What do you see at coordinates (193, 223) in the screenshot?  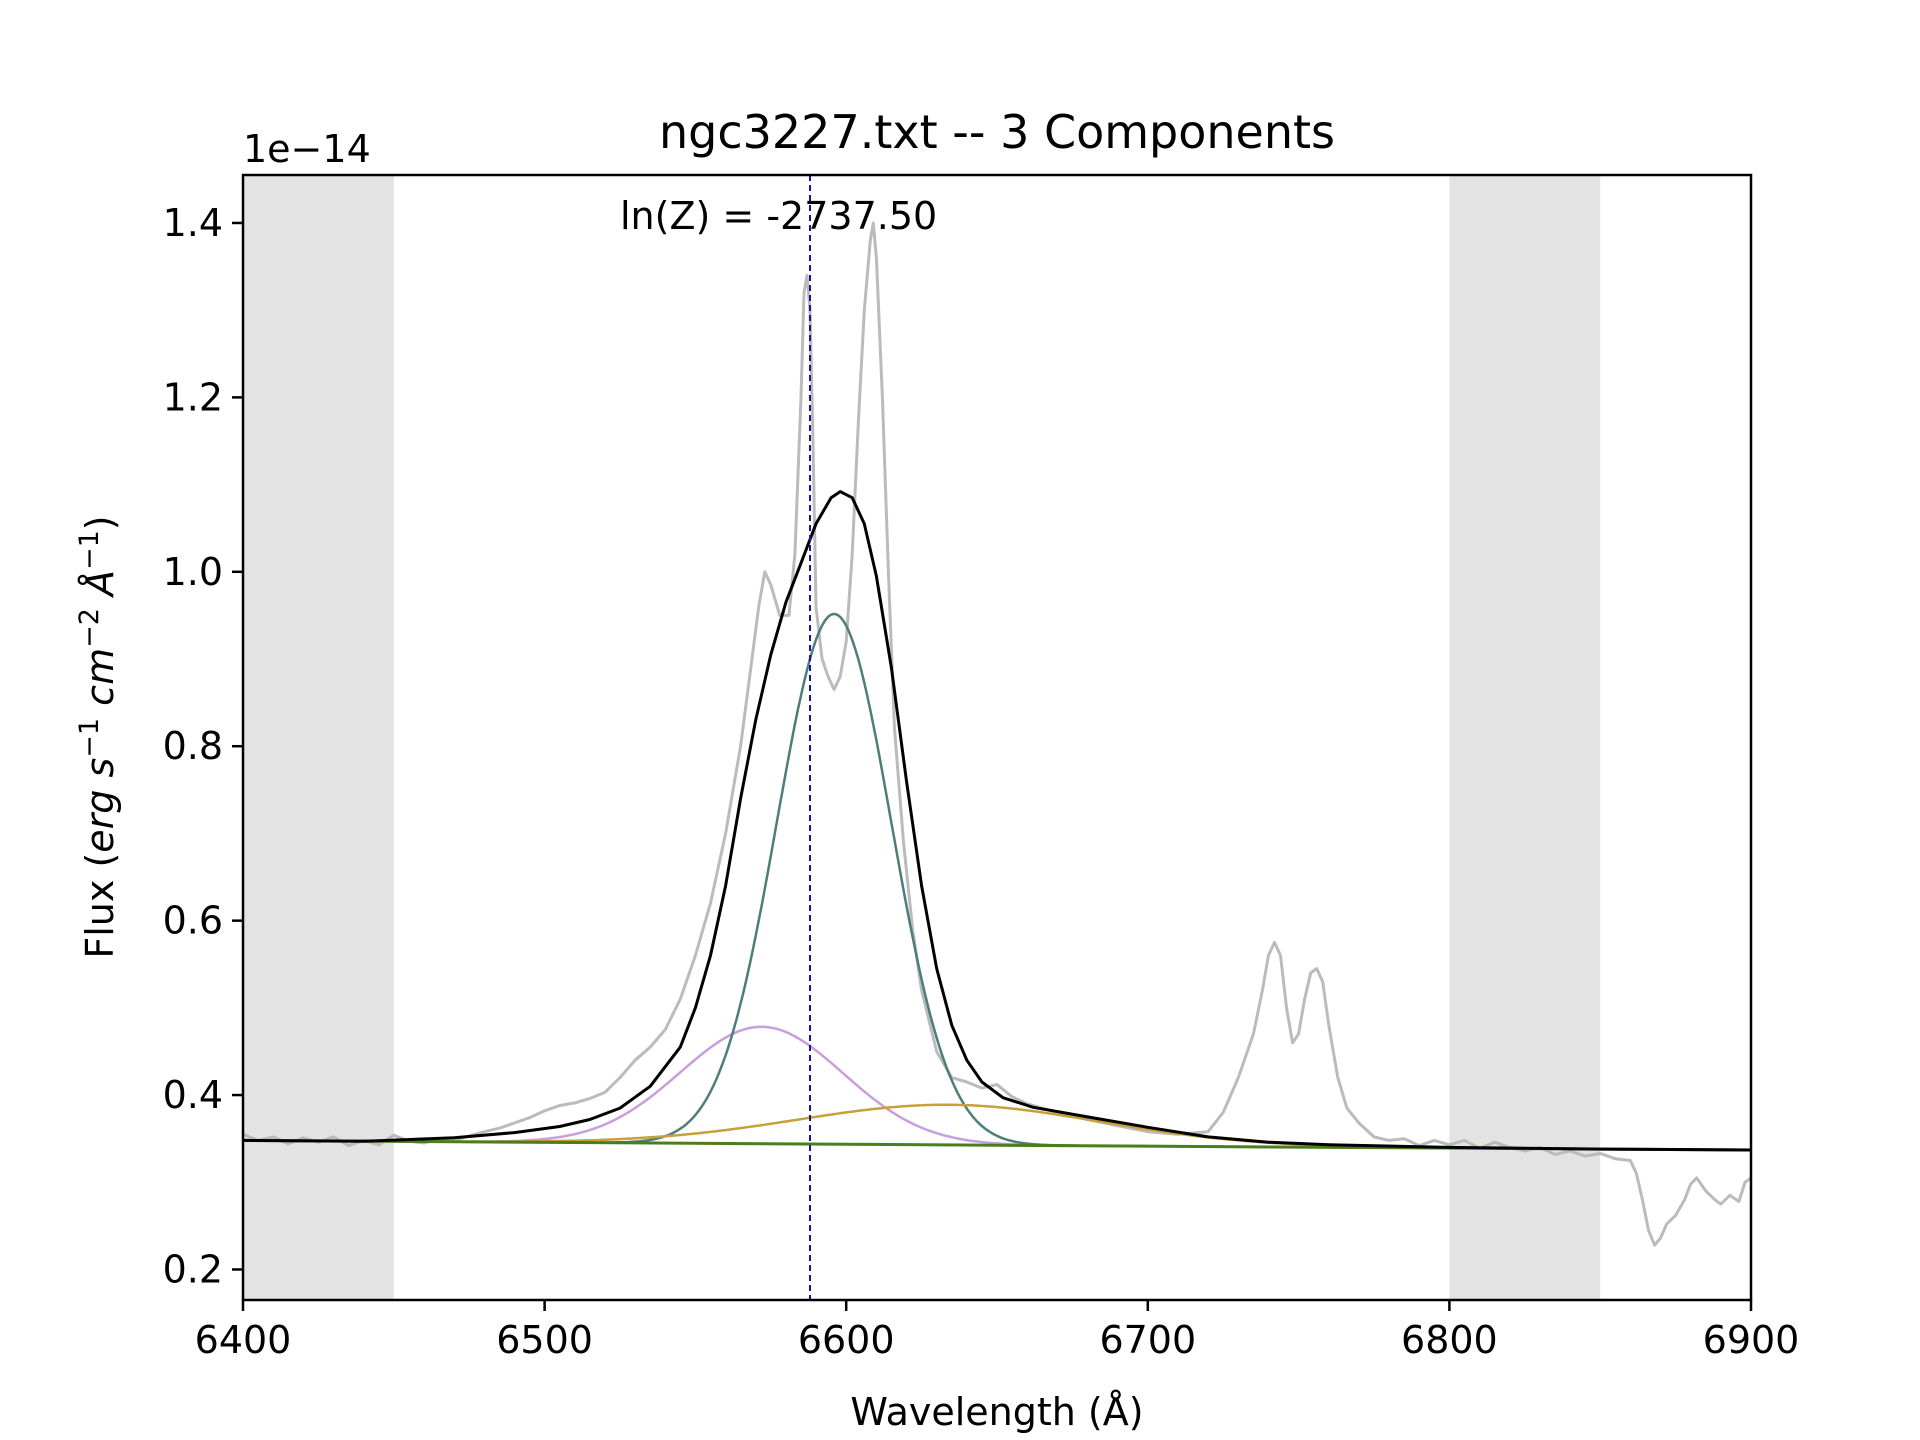 I see `y-tick-label: 1.4` at bounding box center [193, 223].